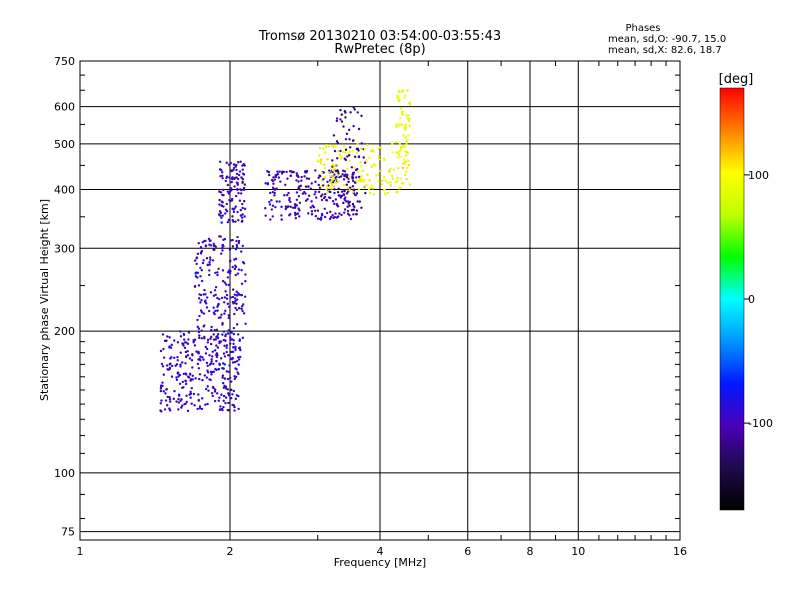 This screenshot has width=800, height=600. Describe the element at coordinates (732, 299) in the screenshot. I see `colorbar` at that location.